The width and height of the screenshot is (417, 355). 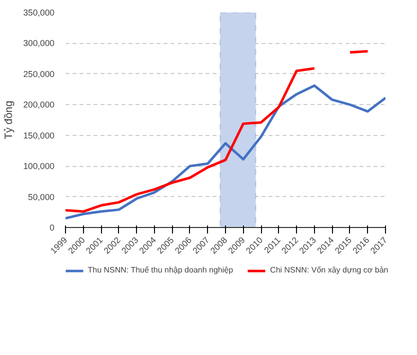 I want to click on y-tick-label: 200,000, so click(x=39, y=105).